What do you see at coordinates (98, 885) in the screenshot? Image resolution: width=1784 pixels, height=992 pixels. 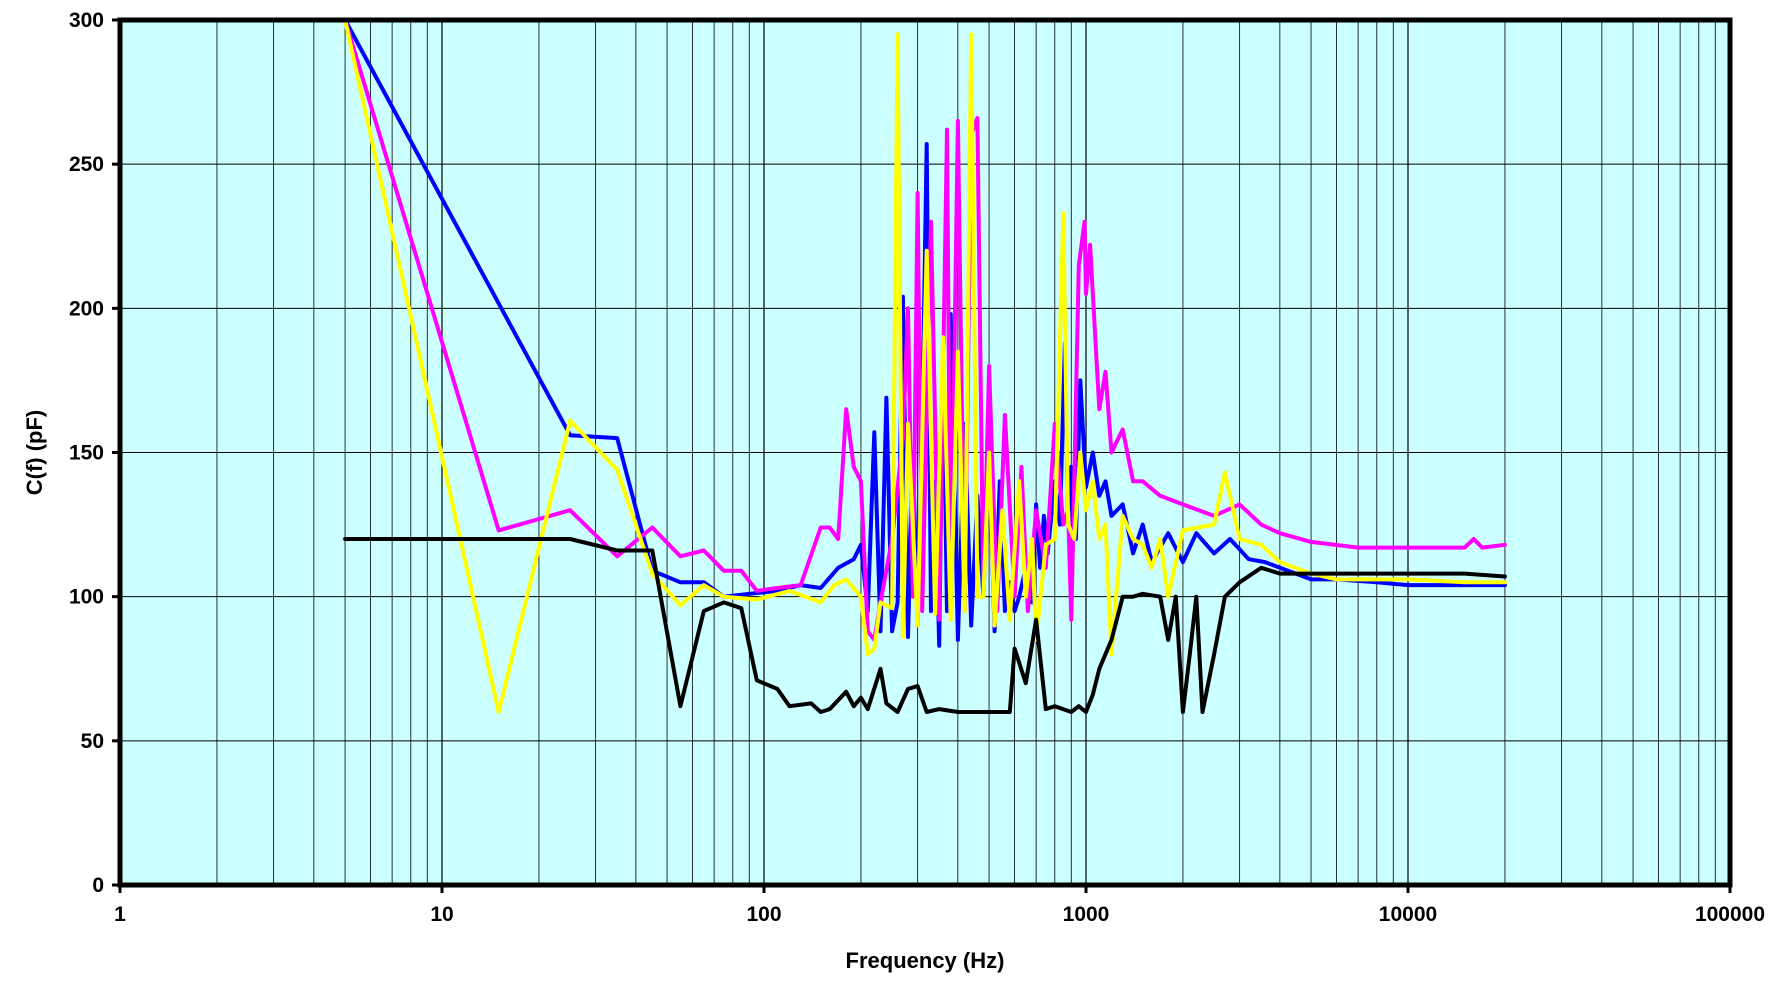 I see `y-tick-label: 0` at bounding box center [98, 885].